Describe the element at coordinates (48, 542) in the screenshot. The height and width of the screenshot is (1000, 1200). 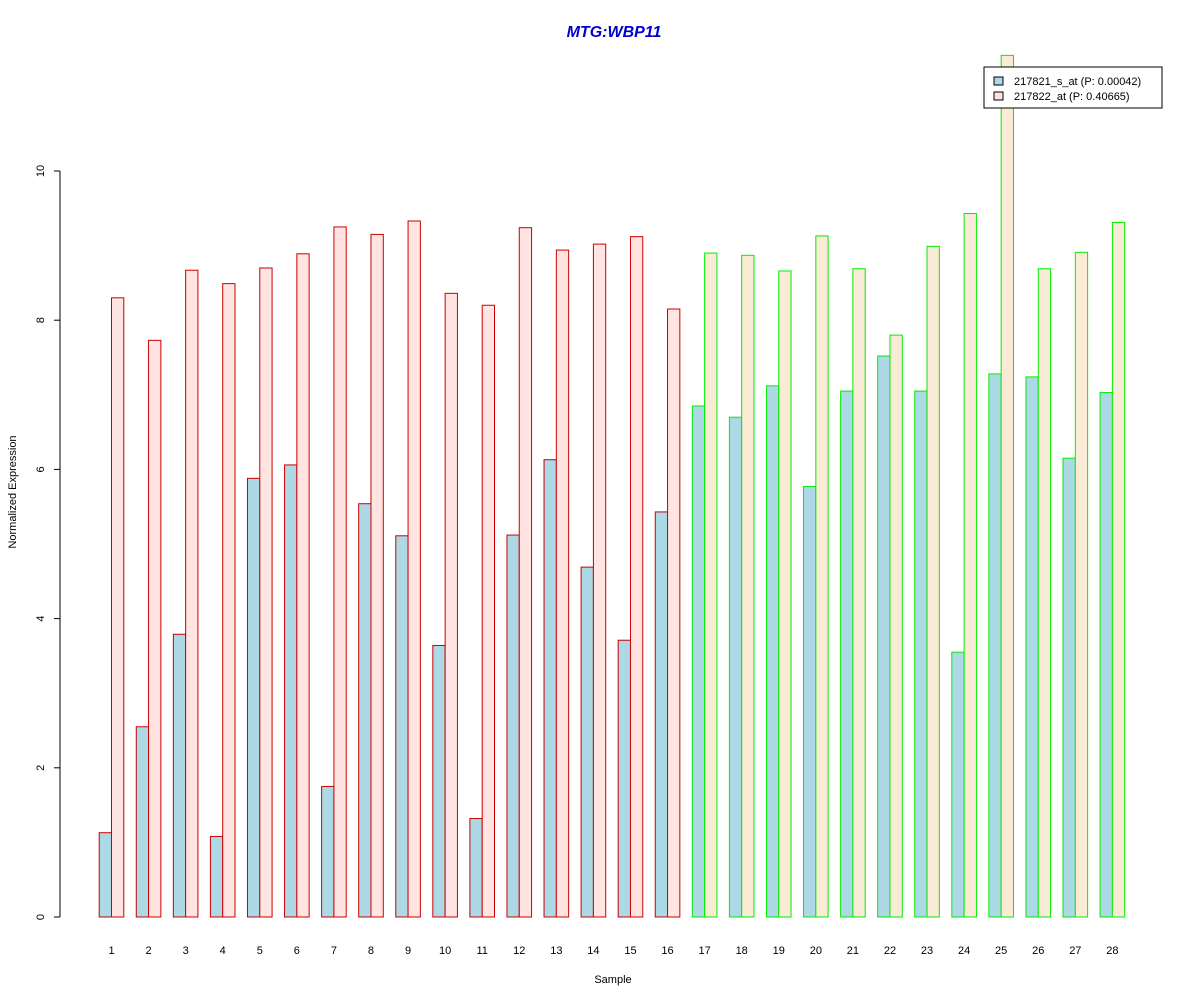
I see `y-axis: 0 2 4 6 8 10` at that location.